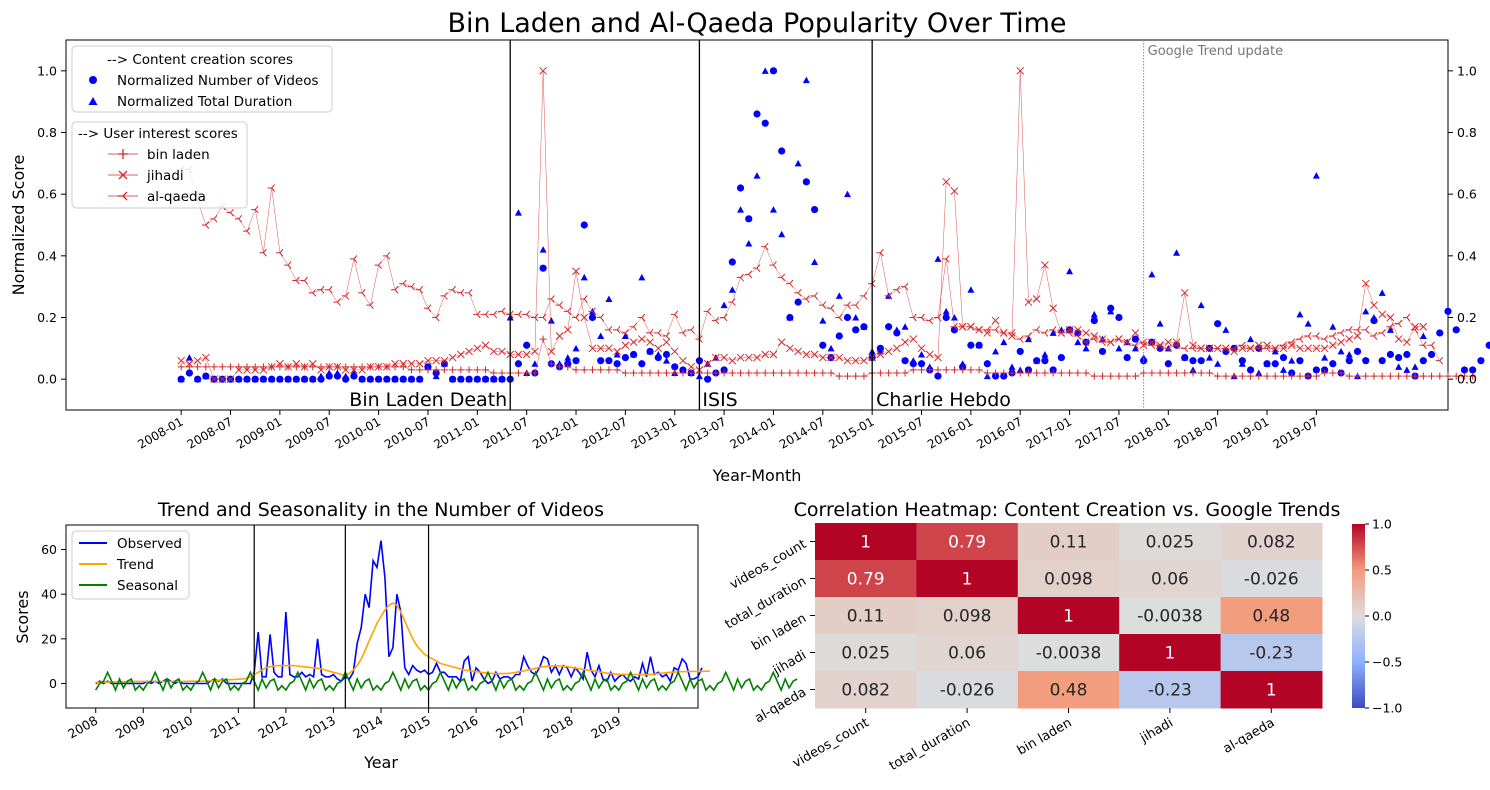  I want to click on top-x-axis-label: Year-Month, so click(757, 475).